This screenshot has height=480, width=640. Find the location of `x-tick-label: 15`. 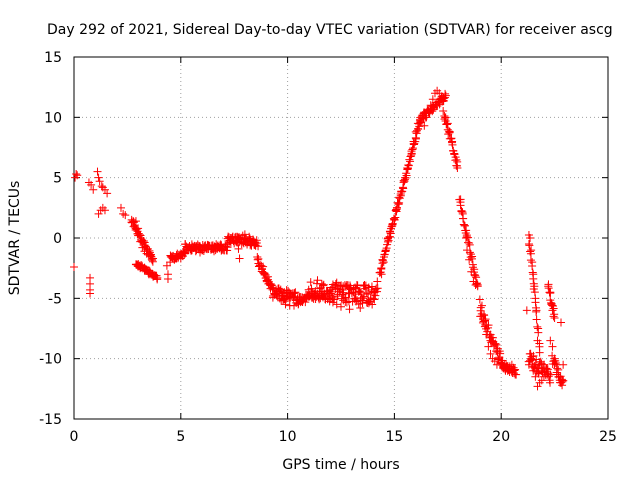

x-tick-label: 15 is located at coordinates (394, 437).